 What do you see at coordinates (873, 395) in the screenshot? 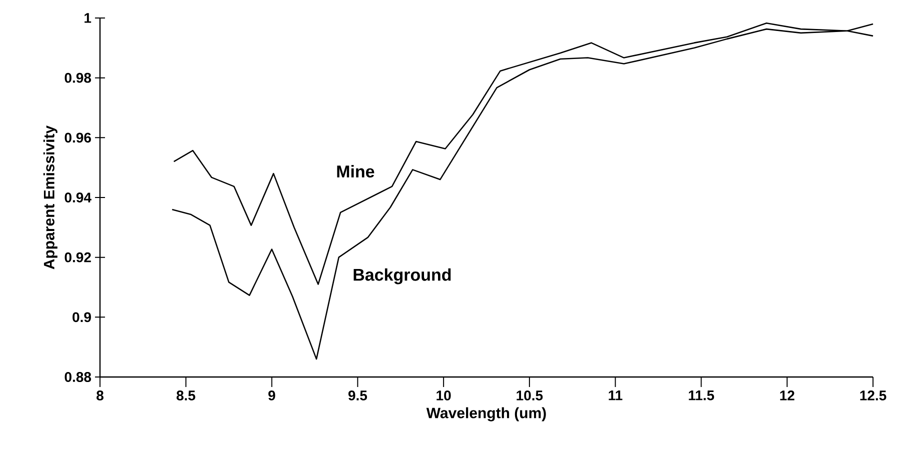
I see `x-tick-label: 12.5` at bounding box center [873, 395].